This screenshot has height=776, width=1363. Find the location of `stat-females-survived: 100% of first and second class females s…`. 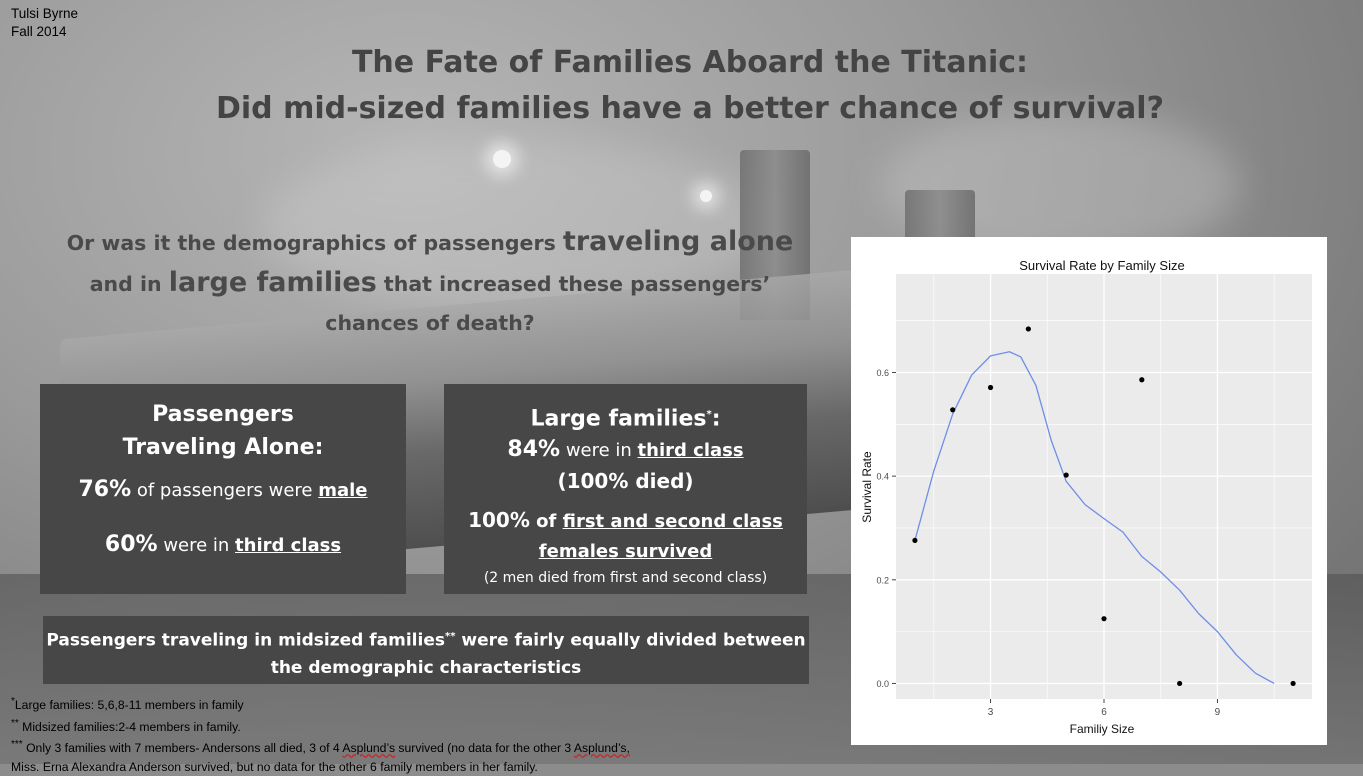

stat-females-survived: 100% of first and second class females s… is located at coordinates (625, 535).